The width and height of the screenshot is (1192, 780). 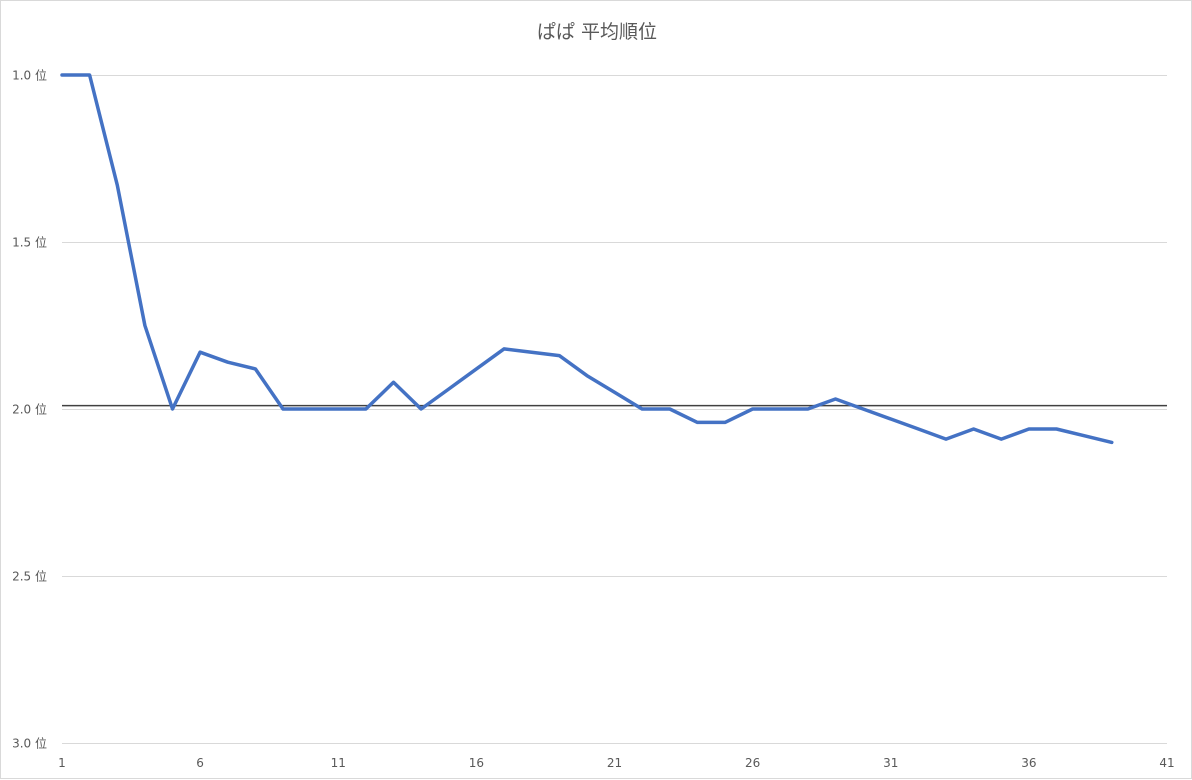 What do you see at coordinates (29, 743) in the screenshot?
I see `y-tick-label: 3.0 位` at bounding box center [29, 743].